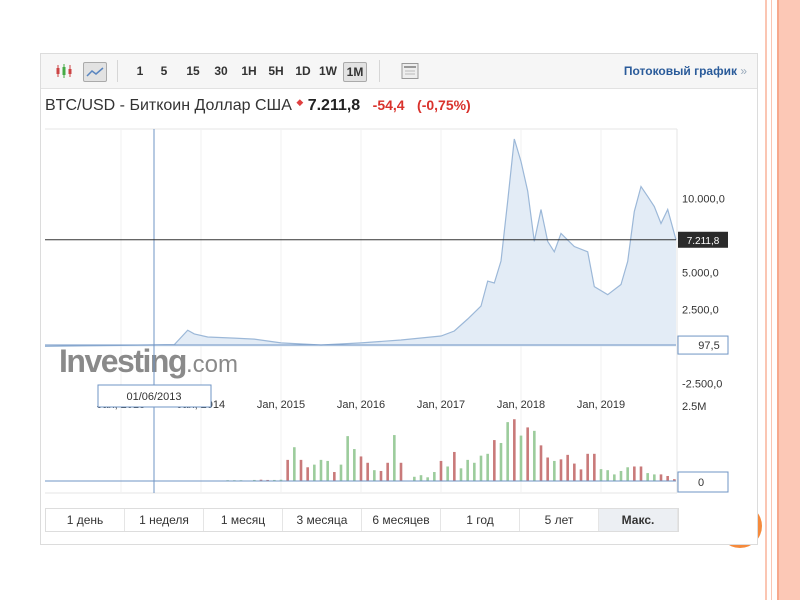 The height and width of the screenshot is (600, 800). I want to click on investing-logo: Investing.com, so click(148, 361).